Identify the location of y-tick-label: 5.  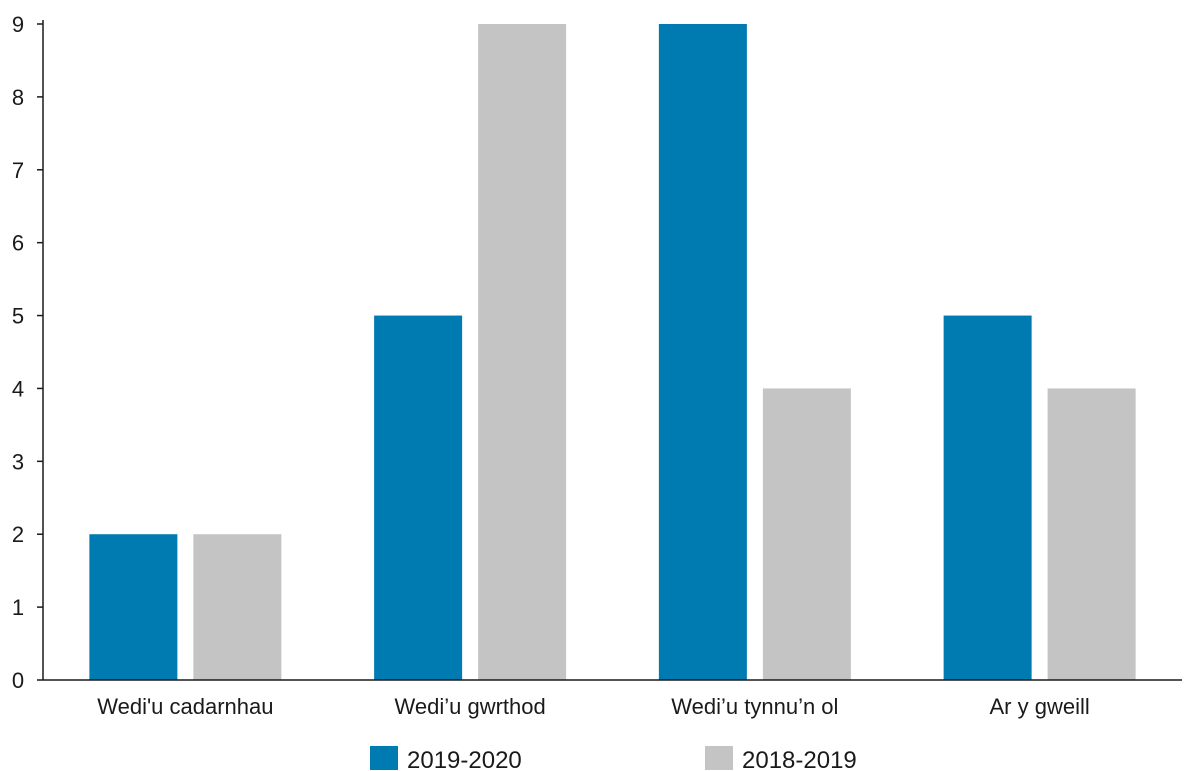
(18, 316).